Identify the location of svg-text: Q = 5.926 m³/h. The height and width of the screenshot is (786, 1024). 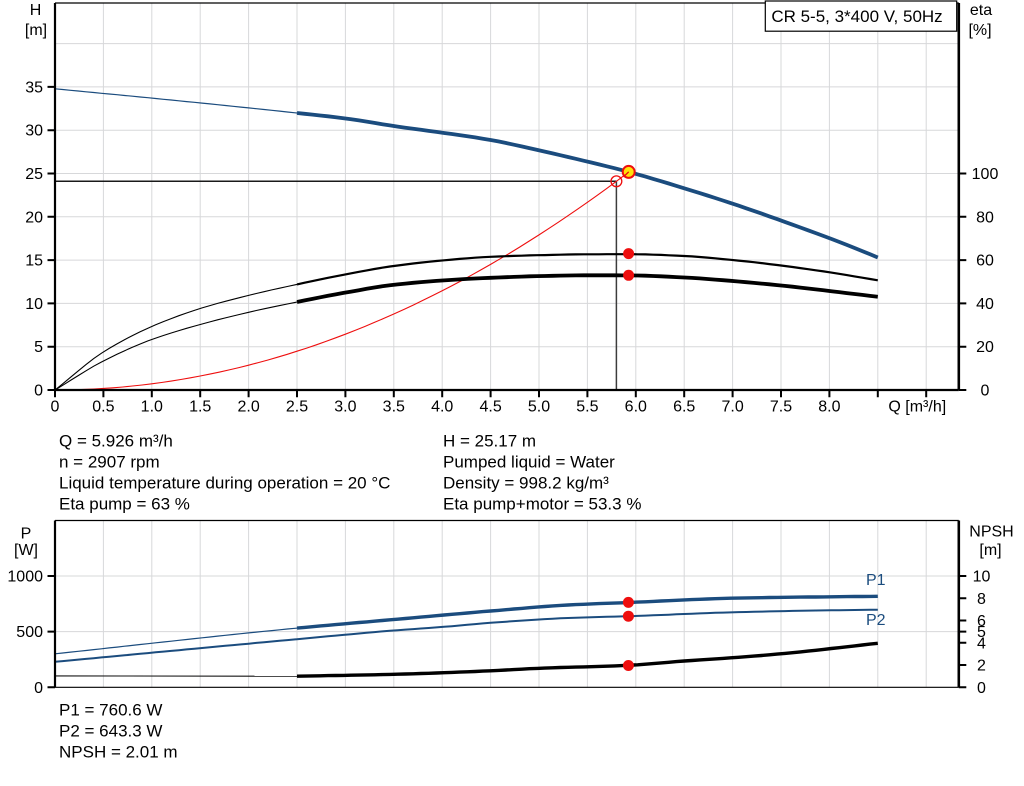
(116, 441).